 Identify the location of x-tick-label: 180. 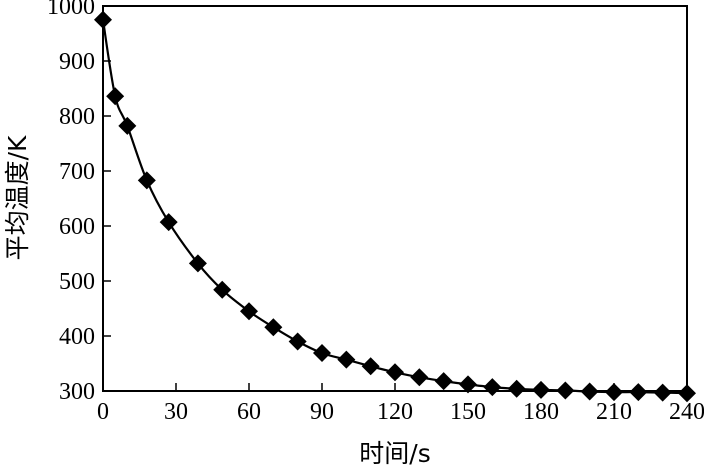
(541, 412).